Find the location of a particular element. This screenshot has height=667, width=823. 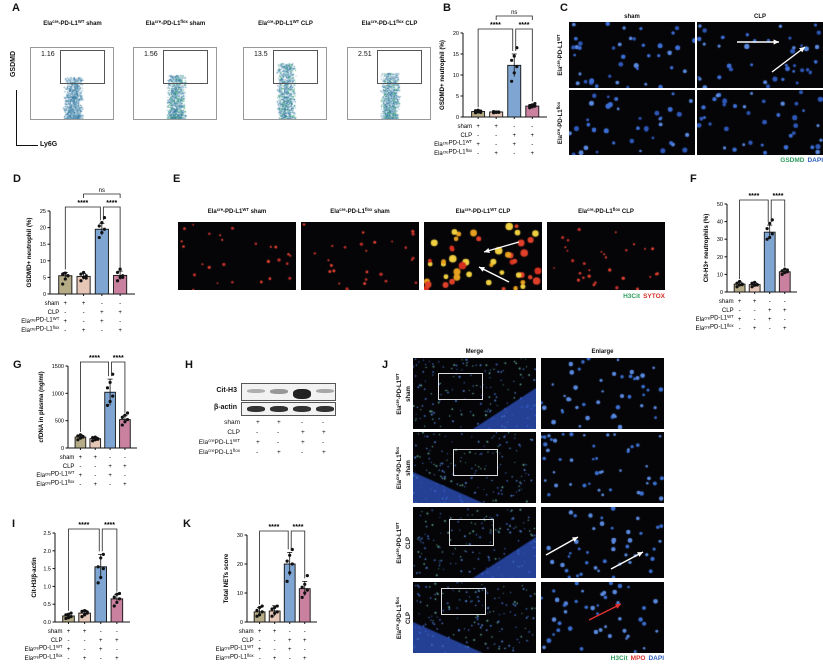

y-tick-label: 10 is located at coordinates (43, 262).